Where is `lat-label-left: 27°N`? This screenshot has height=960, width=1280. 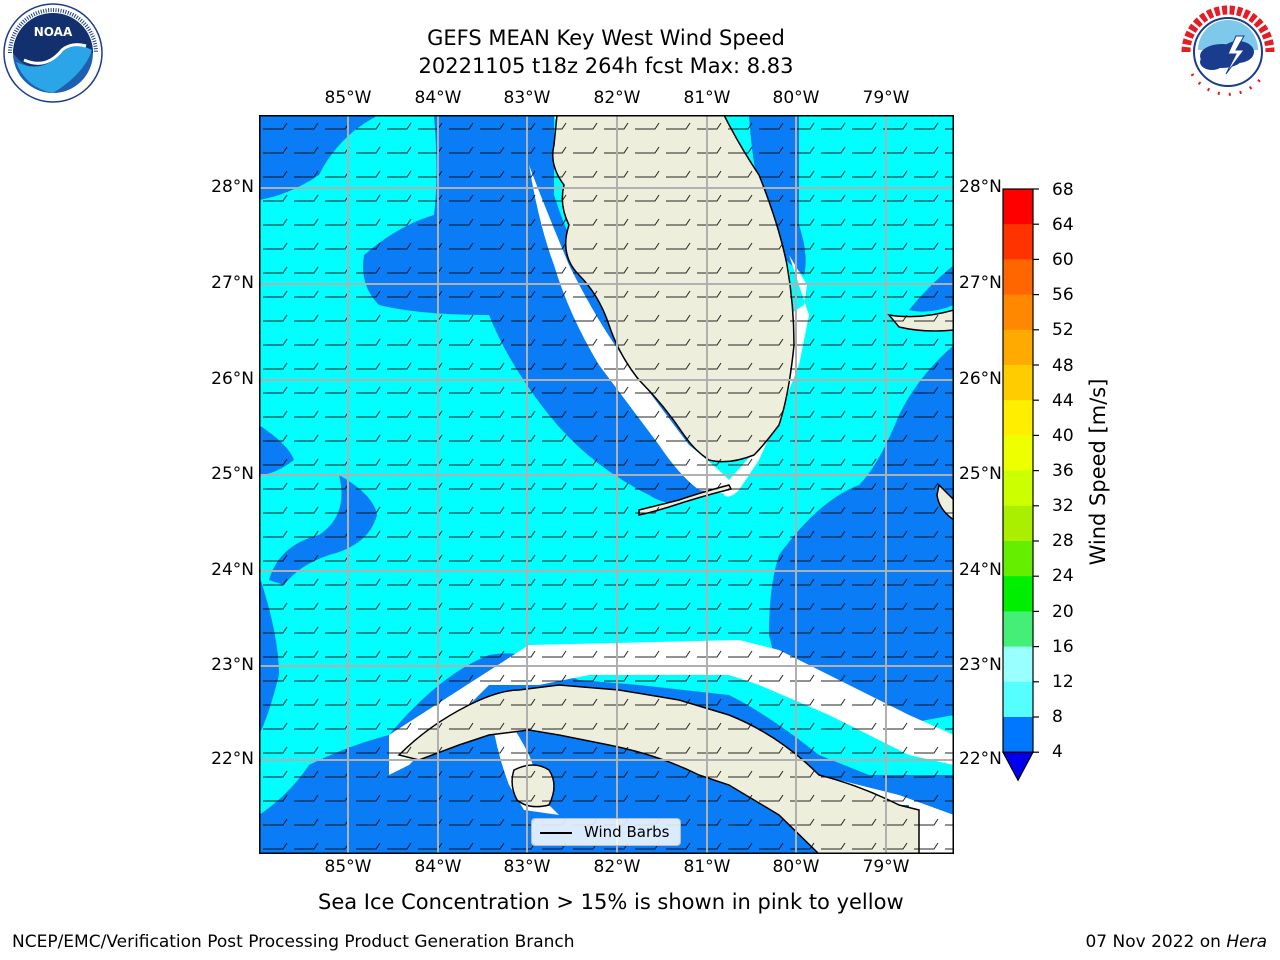 lat-label-left: 27°N is located at coordinates (232, 283).